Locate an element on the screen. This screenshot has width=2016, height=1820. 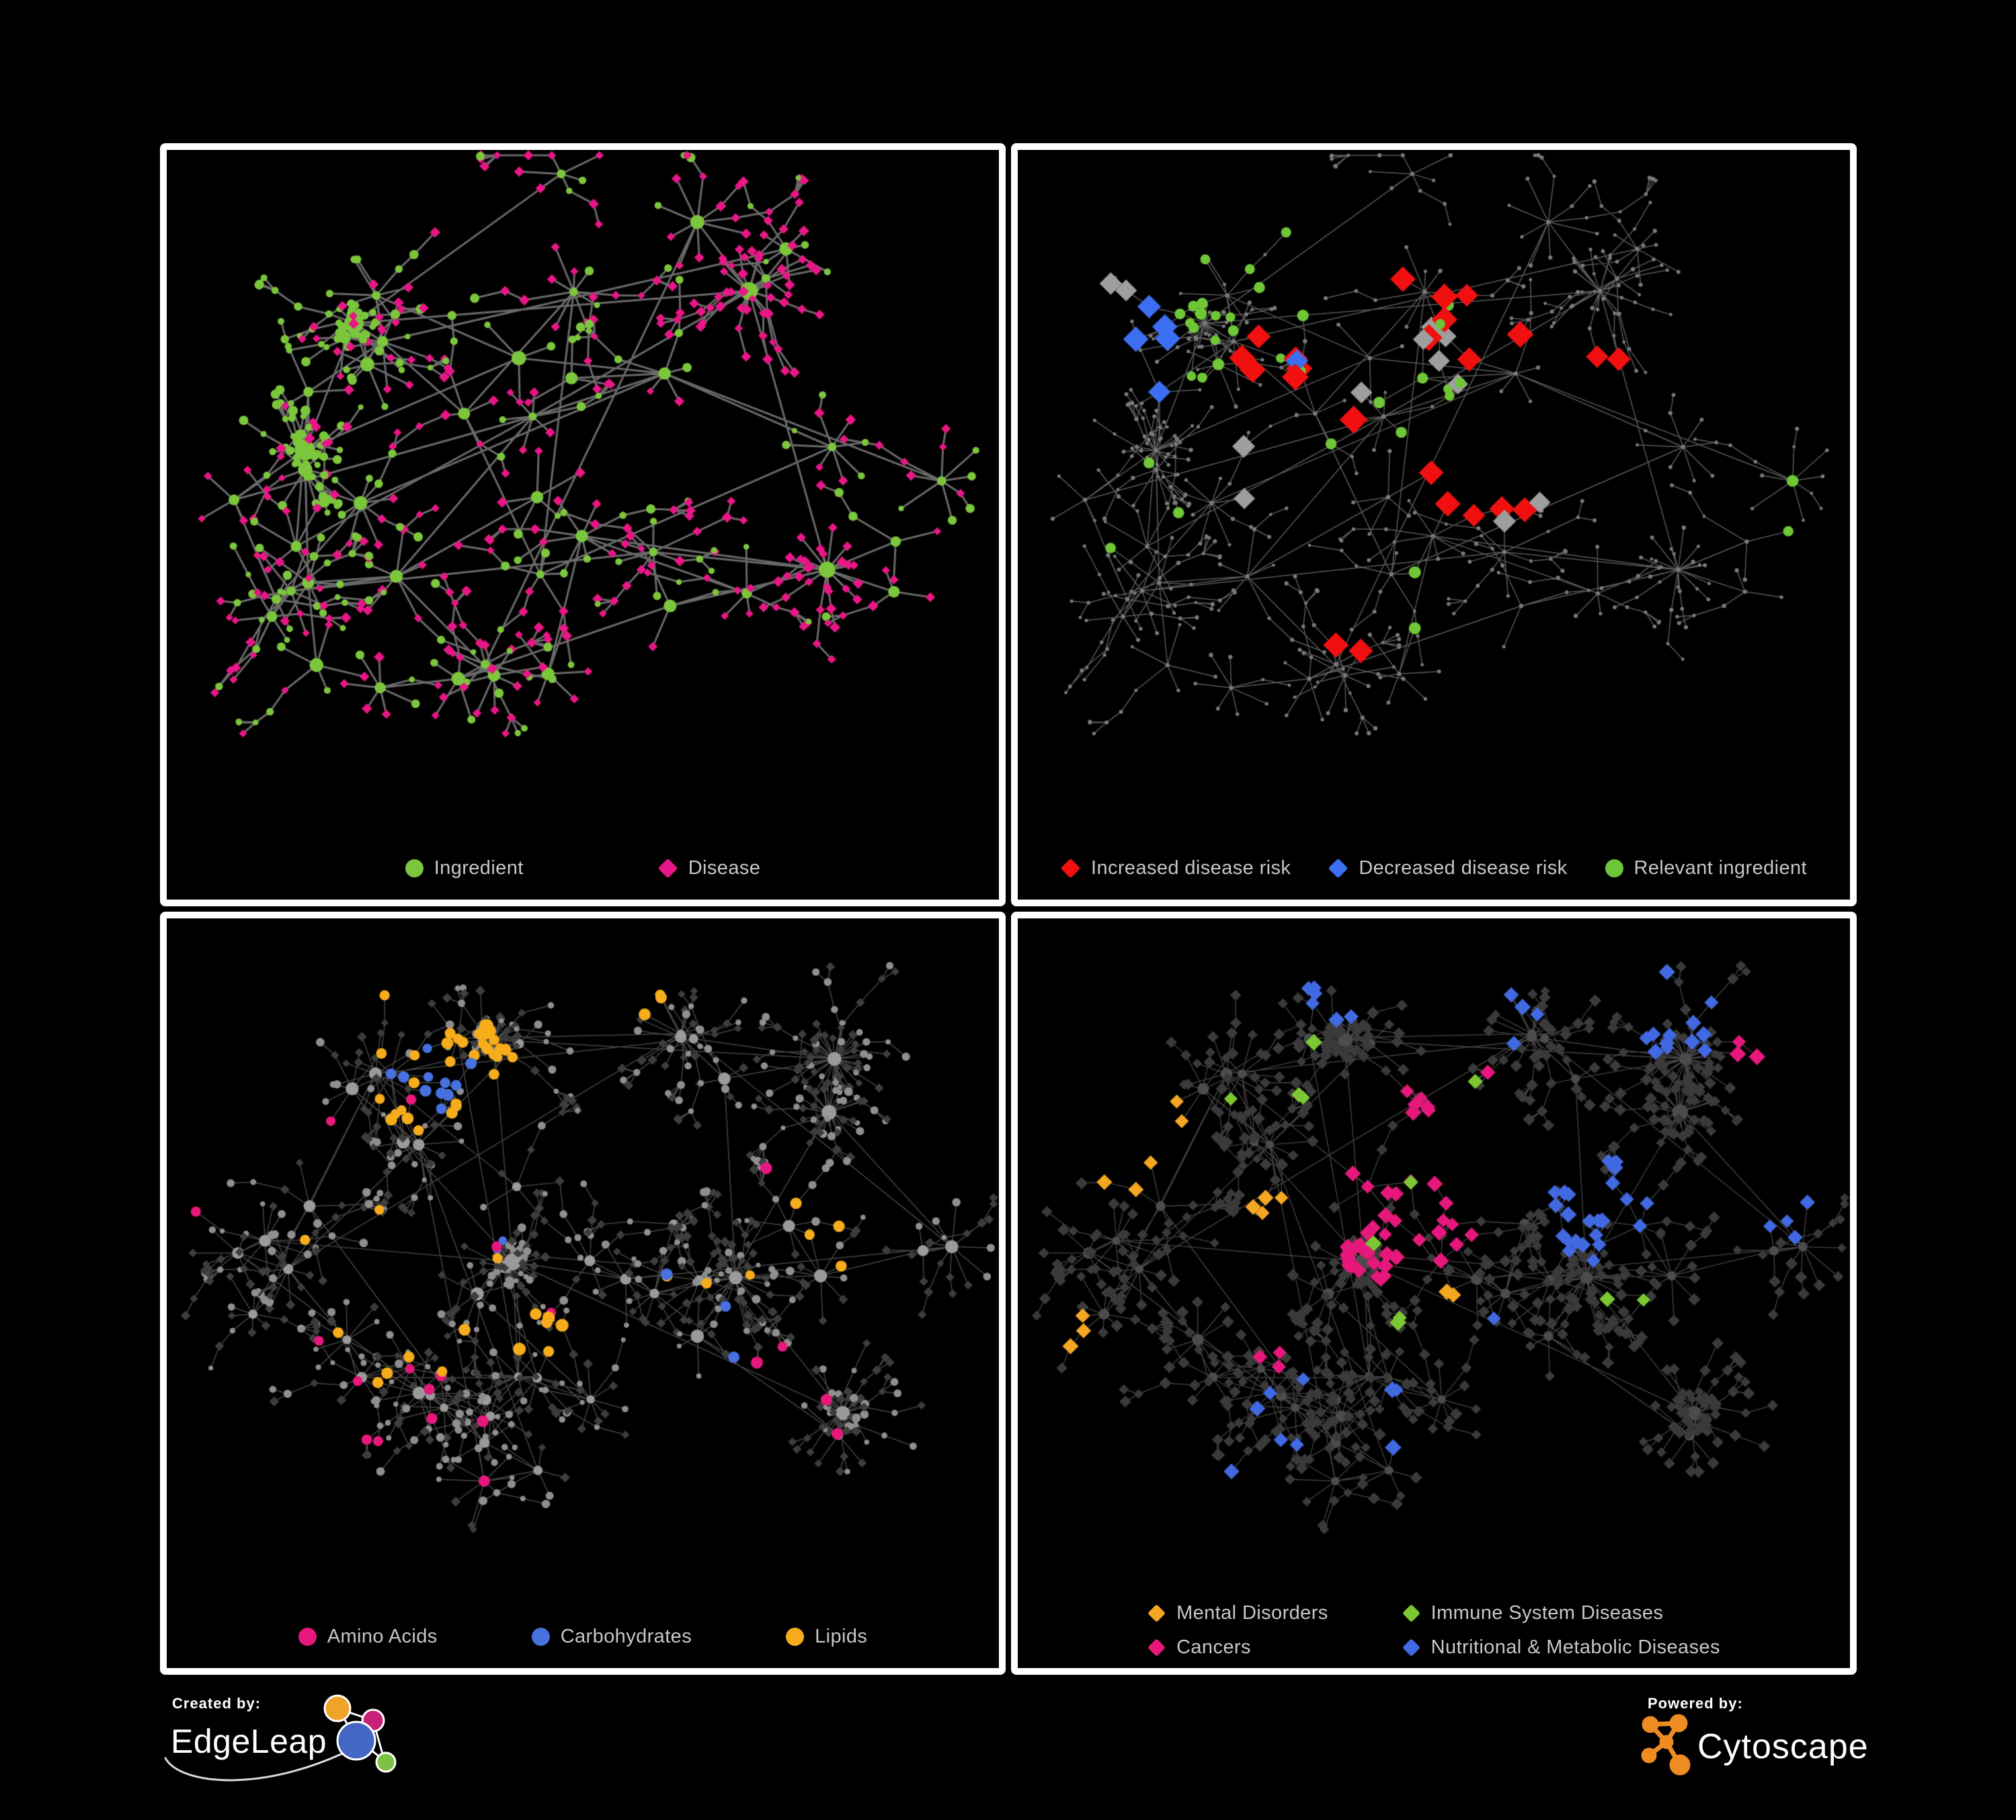
legend-item-mental-disorders: Mental Disorders is located at coordinates (1237, 1613).